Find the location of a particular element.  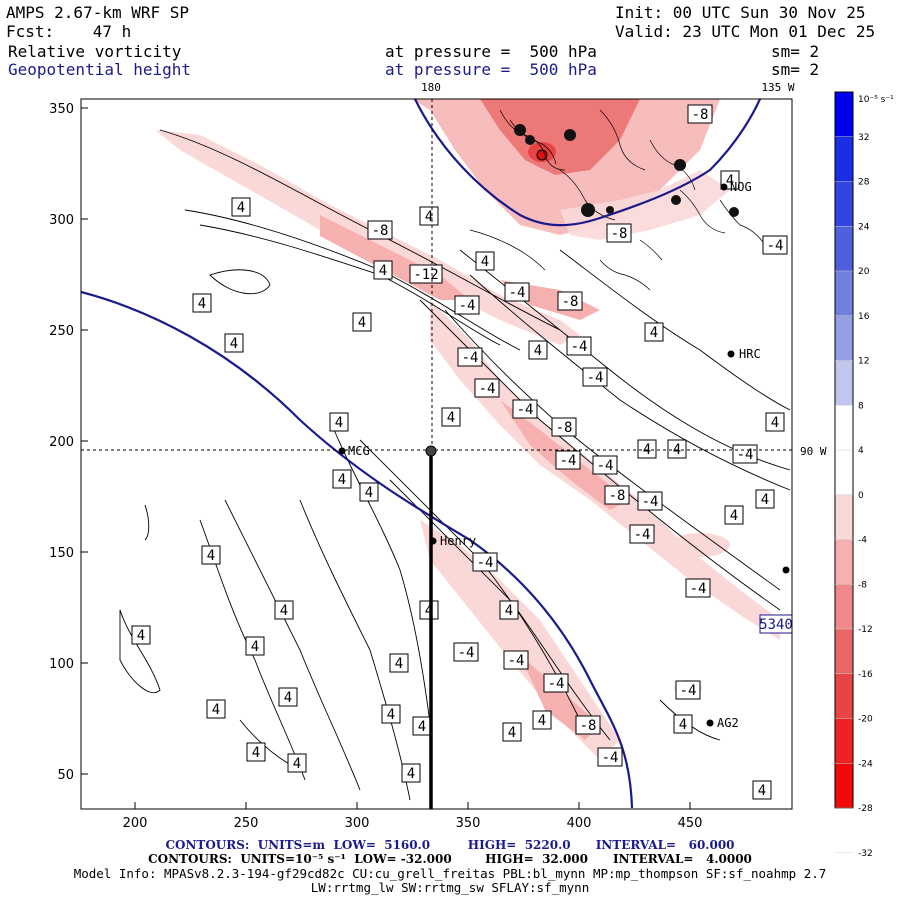

label-neg4-f: -4 is located at coordinates (487, 388).